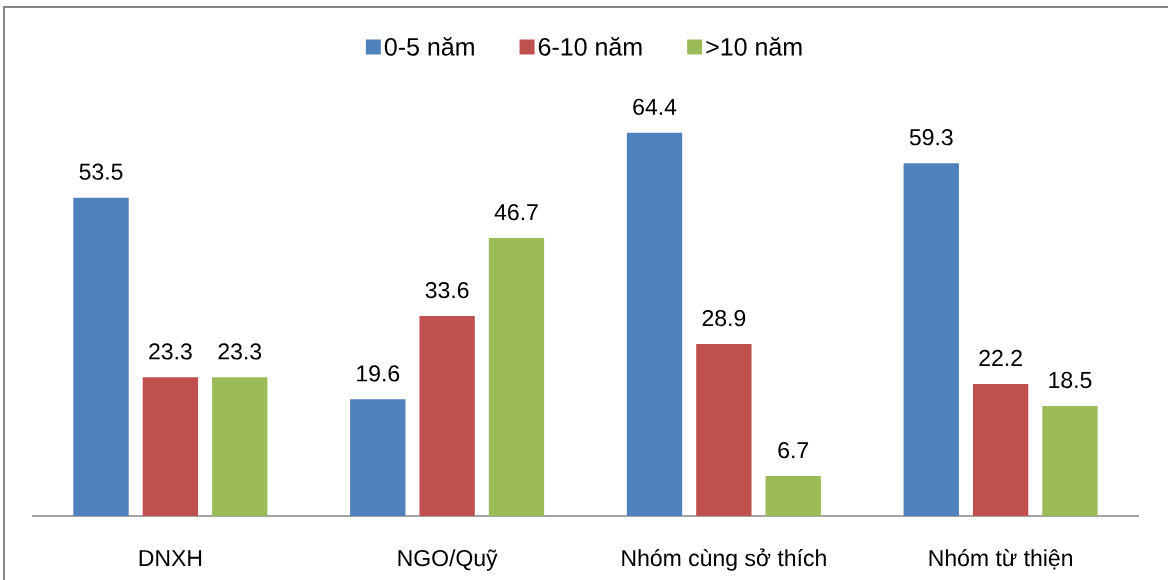 The height and width of the screenshot is (580, 1168). I want to click on x-tick-label: Nhóm từ thiện, so click(1000, 559).